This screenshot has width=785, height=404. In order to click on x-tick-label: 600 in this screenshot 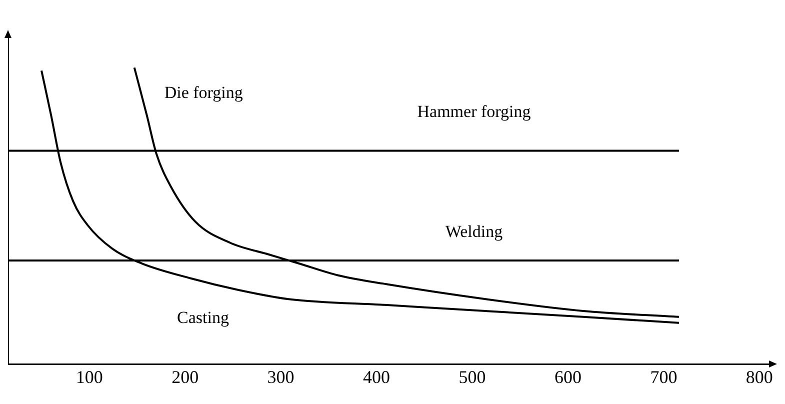, I will do `click(568, 376)`.